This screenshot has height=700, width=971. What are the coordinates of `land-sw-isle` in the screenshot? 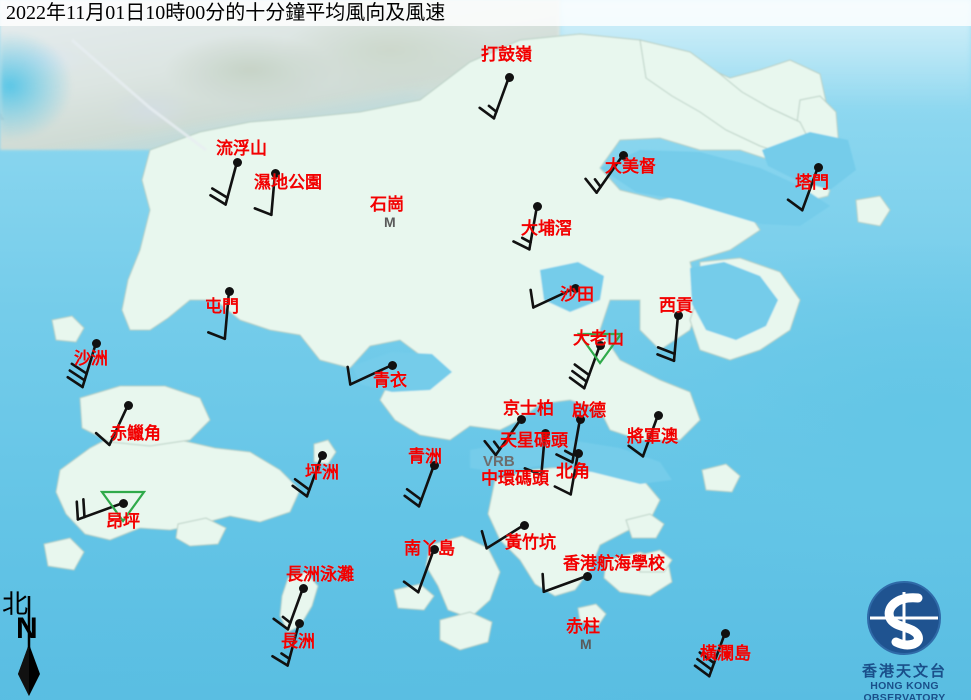 It's located at (64, 554).